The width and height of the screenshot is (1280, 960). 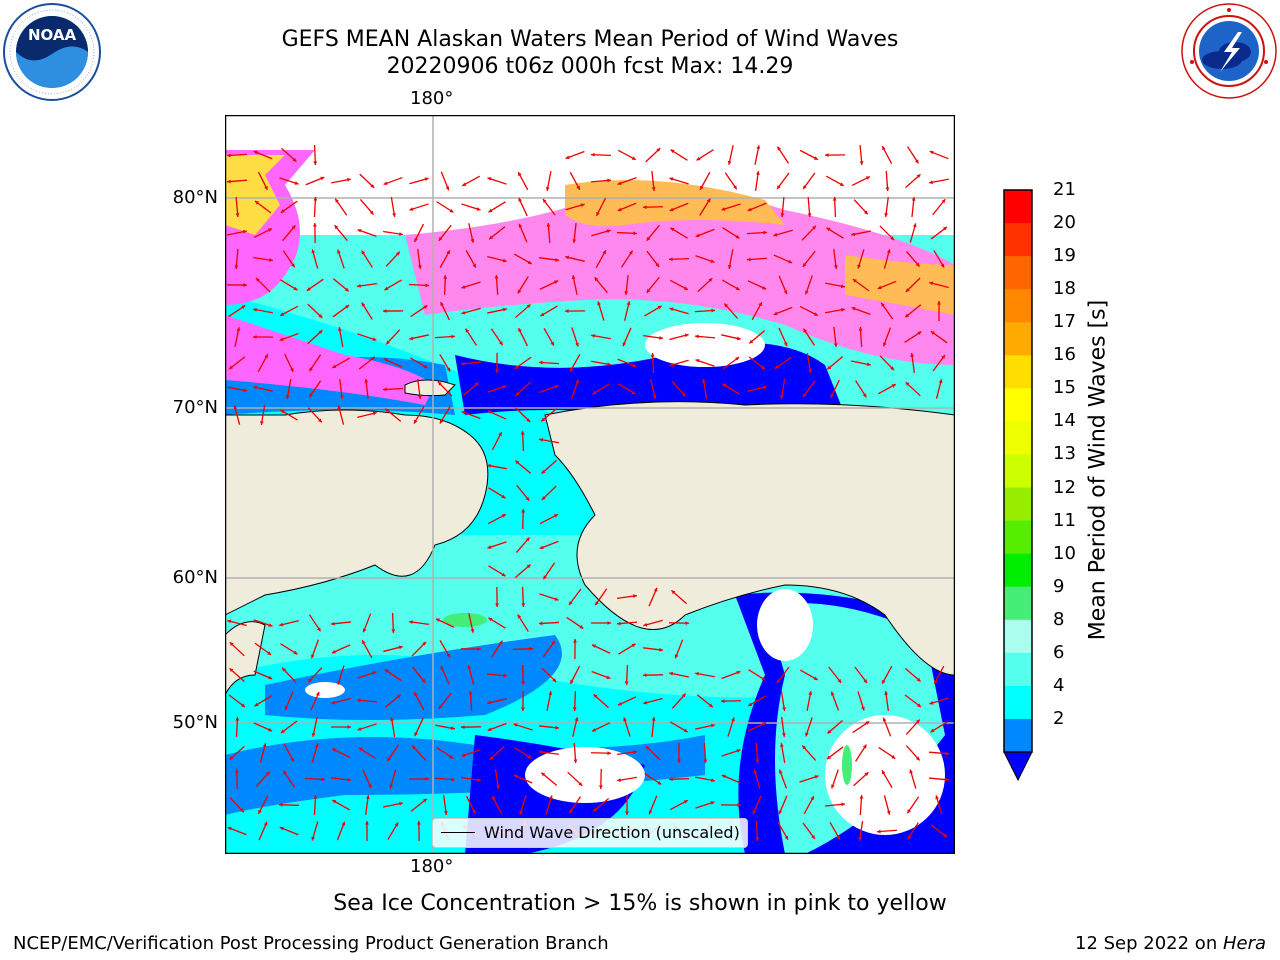 I want to click on colorbar-block, so click(x=1018, y=504).